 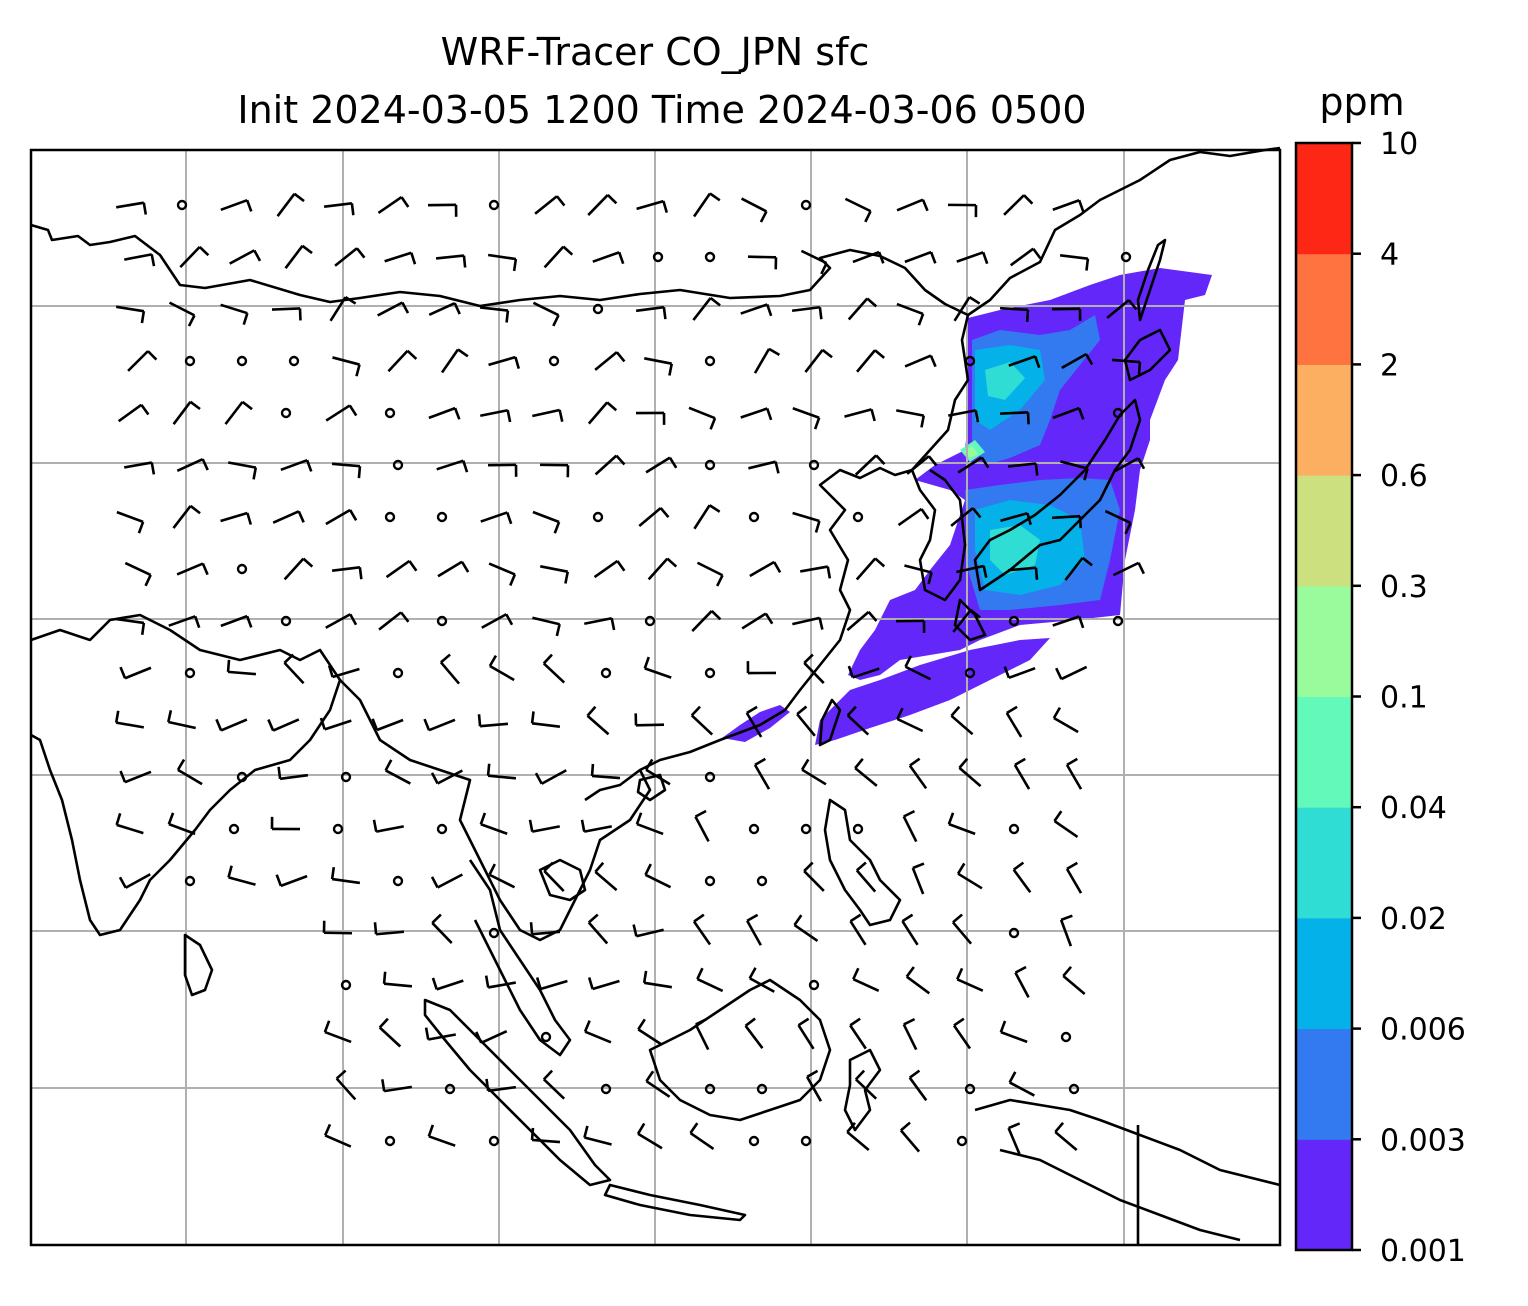 What do you see at coordinates (938, 535) in the screenshot?
I see `coastline-korea` at bounding box center [938, 535].